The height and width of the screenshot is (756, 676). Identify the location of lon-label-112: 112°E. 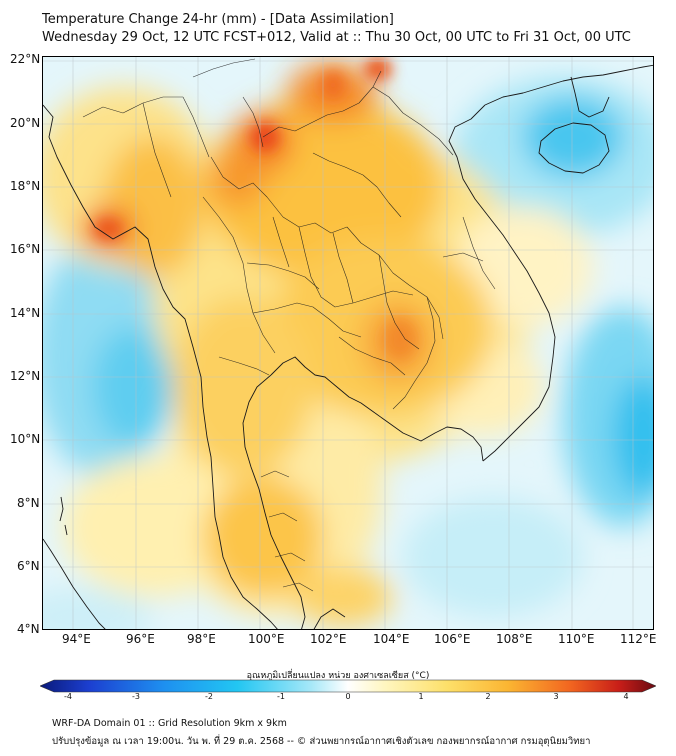
(638, 639).